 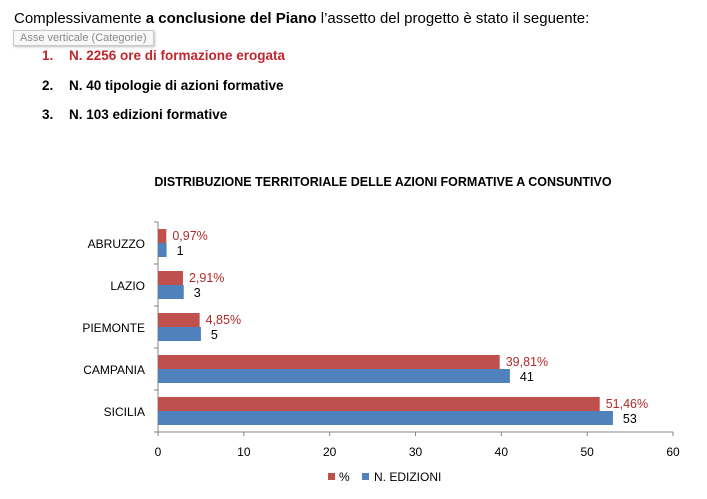 I want to click on data-label-edizioni: 5, so click(x=214, y=335).